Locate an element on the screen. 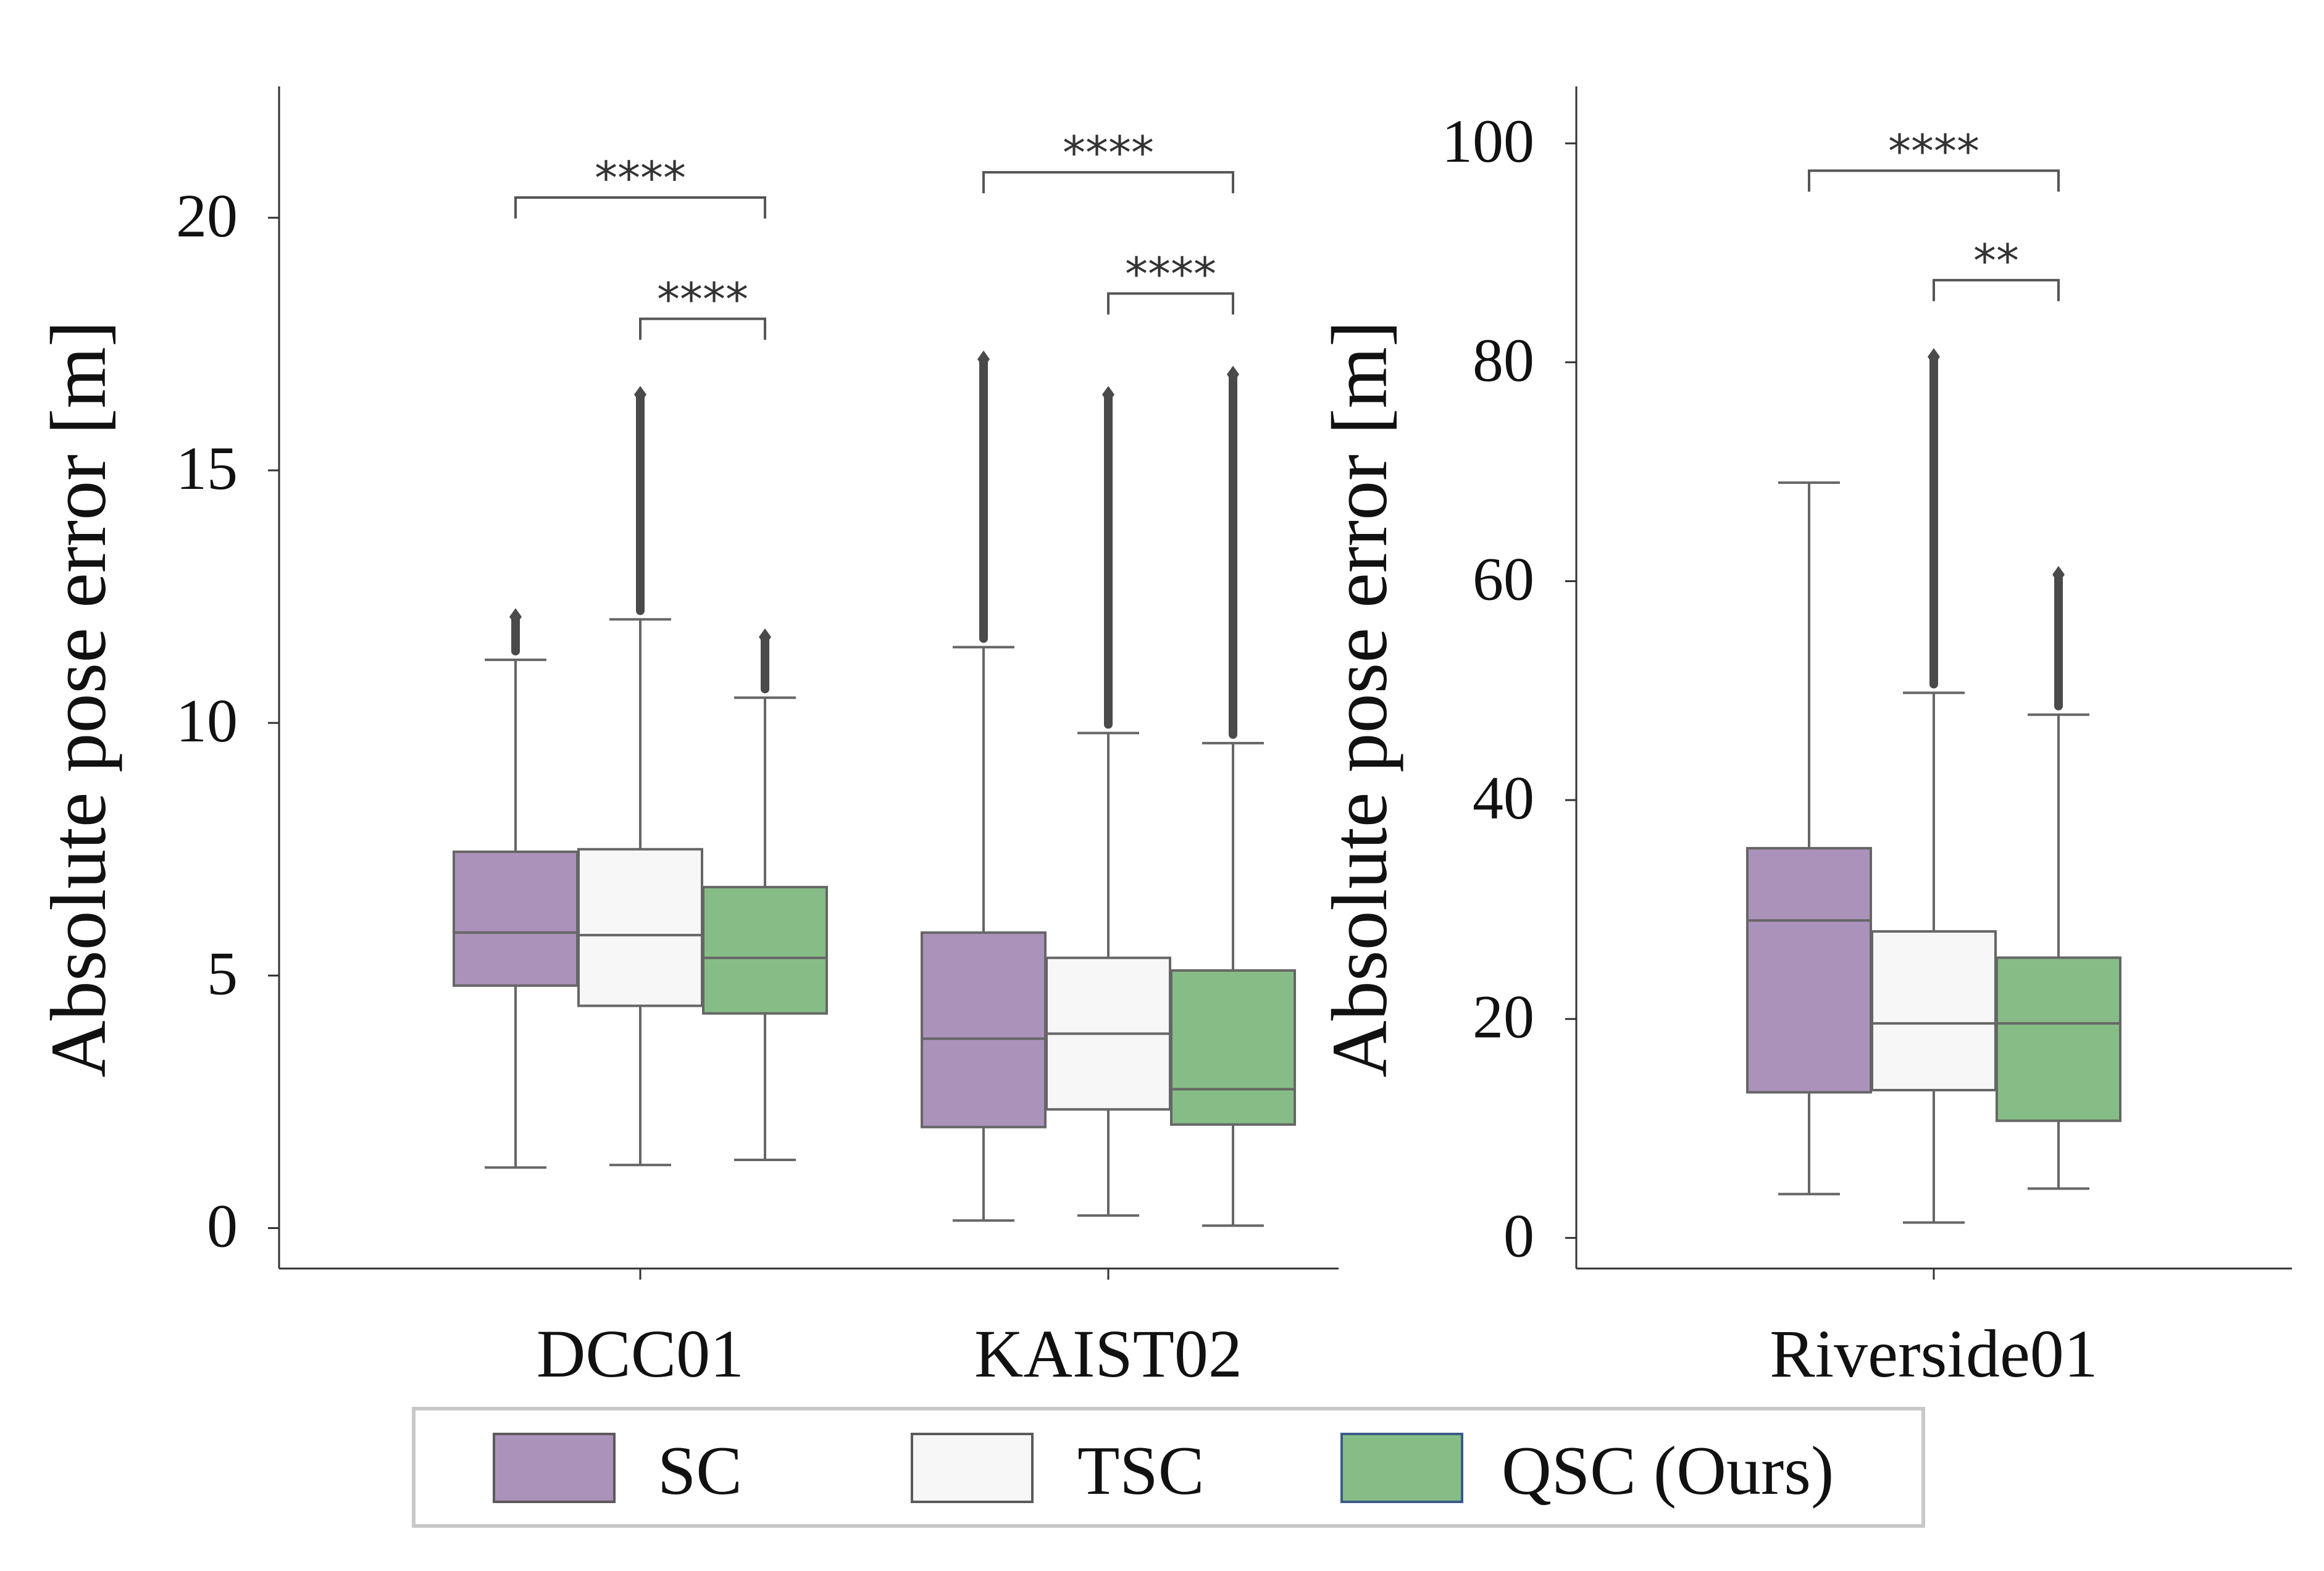 The width and height of the screenshot is (2324, 1571). x-tick-label: DCC01 is located at coordinates (640, 1353).